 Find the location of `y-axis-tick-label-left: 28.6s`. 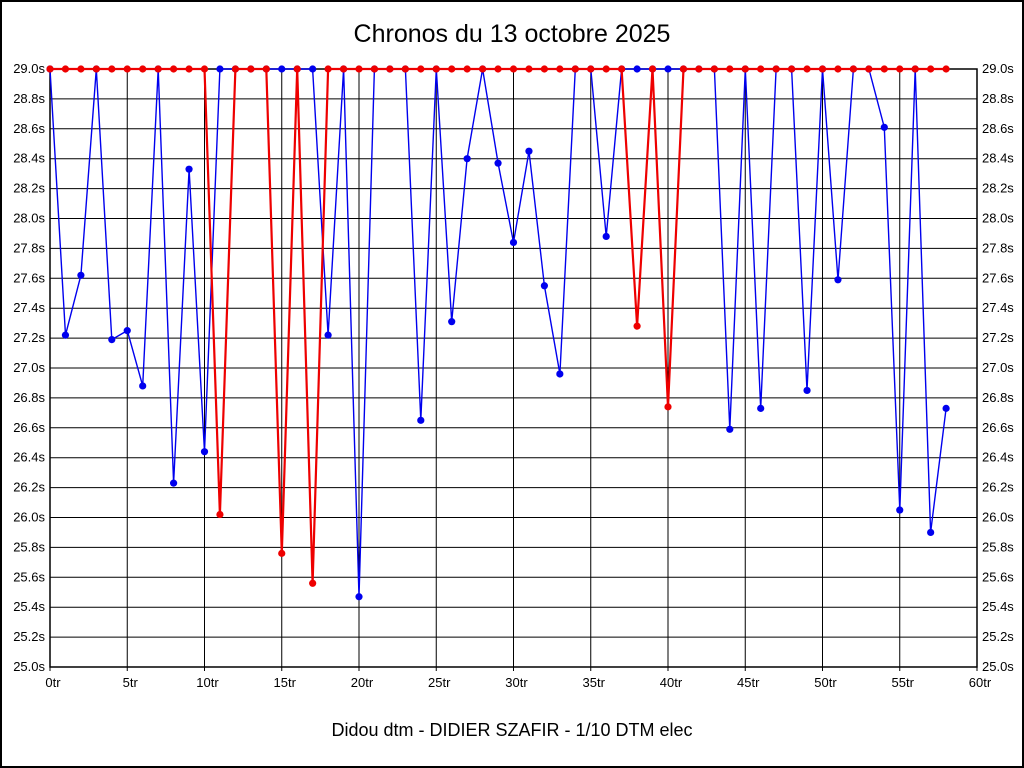

y-axis-tick-label-left: 28.6s is located at coordinates (29, 128).